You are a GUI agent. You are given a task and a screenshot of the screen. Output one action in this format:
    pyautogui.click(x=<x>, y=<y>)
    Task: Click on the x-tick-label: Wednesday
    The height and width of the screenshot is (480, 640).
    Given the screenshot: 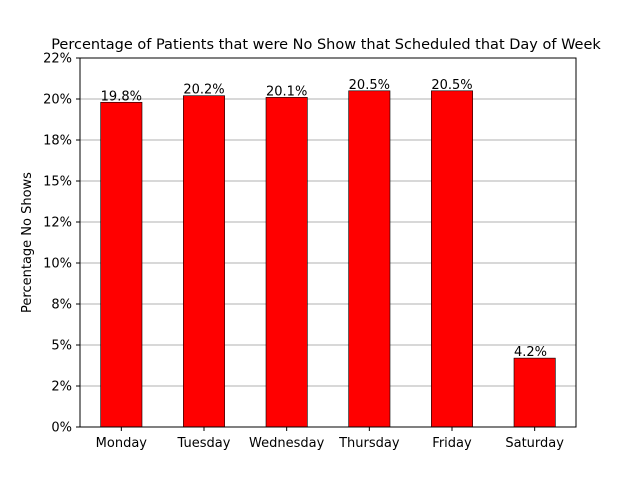 What is the action you would take?
    pyautogui.click(x=287, y=443)
    